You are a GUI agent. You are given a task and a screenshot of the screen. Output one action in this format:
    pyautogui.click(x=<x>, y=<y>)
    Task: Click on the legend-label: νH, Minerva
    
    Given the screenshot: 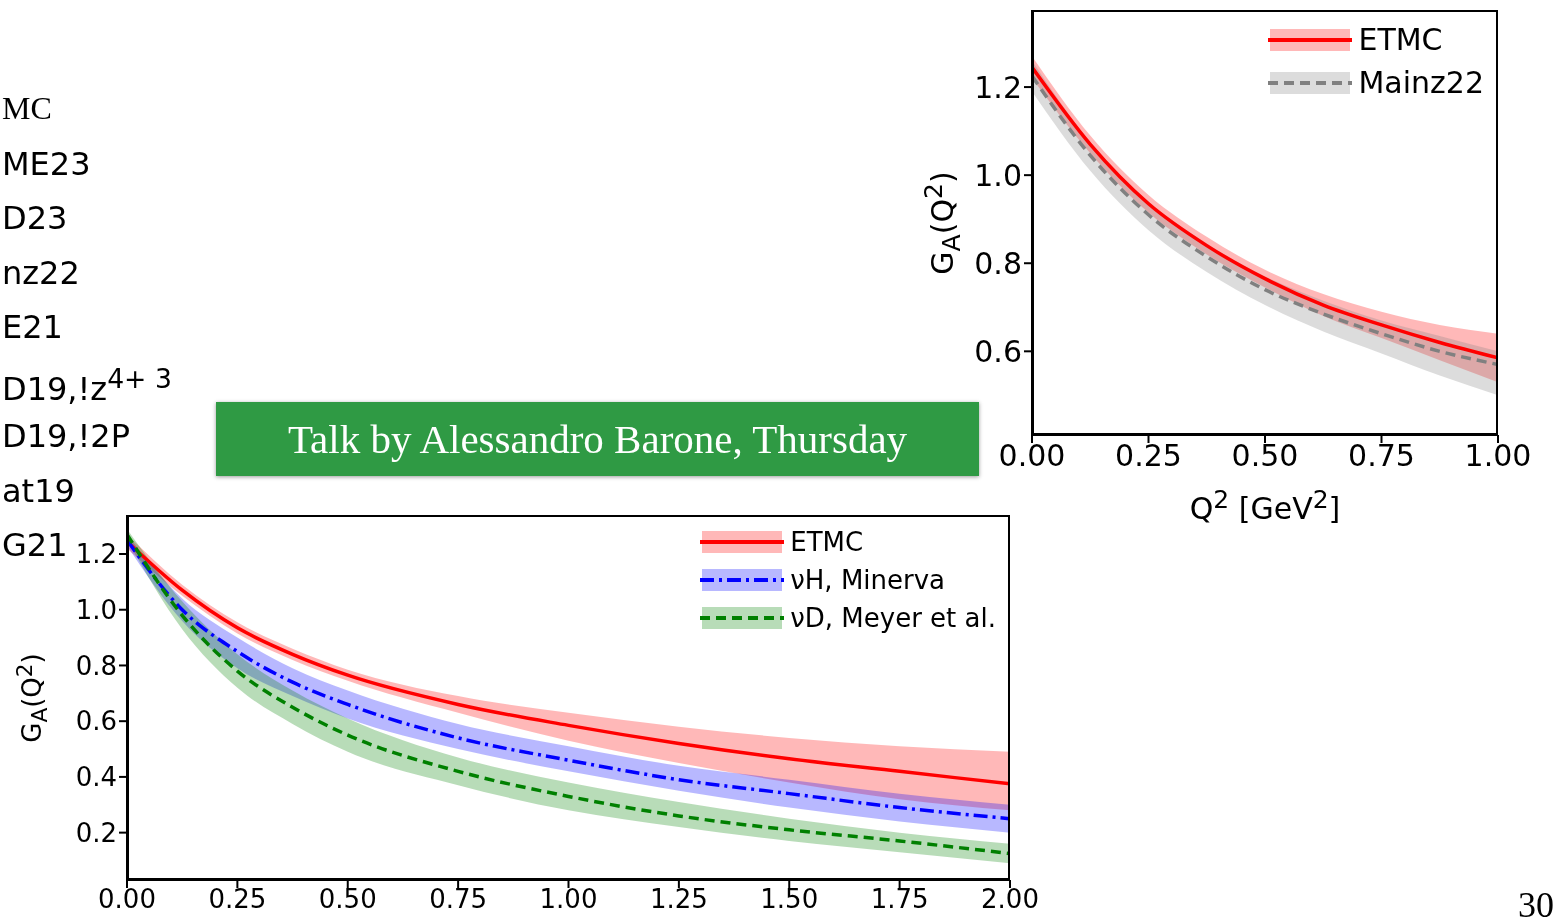 What is the action you would take?
    pyautogui.click(x=868, y=580)
    